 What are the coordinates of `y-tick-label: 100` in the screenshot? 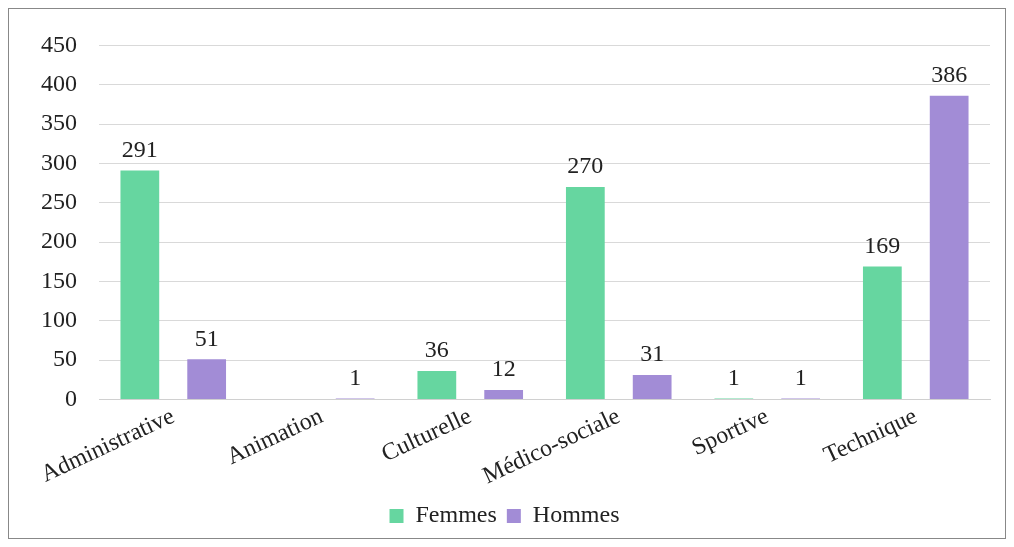 It's located at (59, 319).